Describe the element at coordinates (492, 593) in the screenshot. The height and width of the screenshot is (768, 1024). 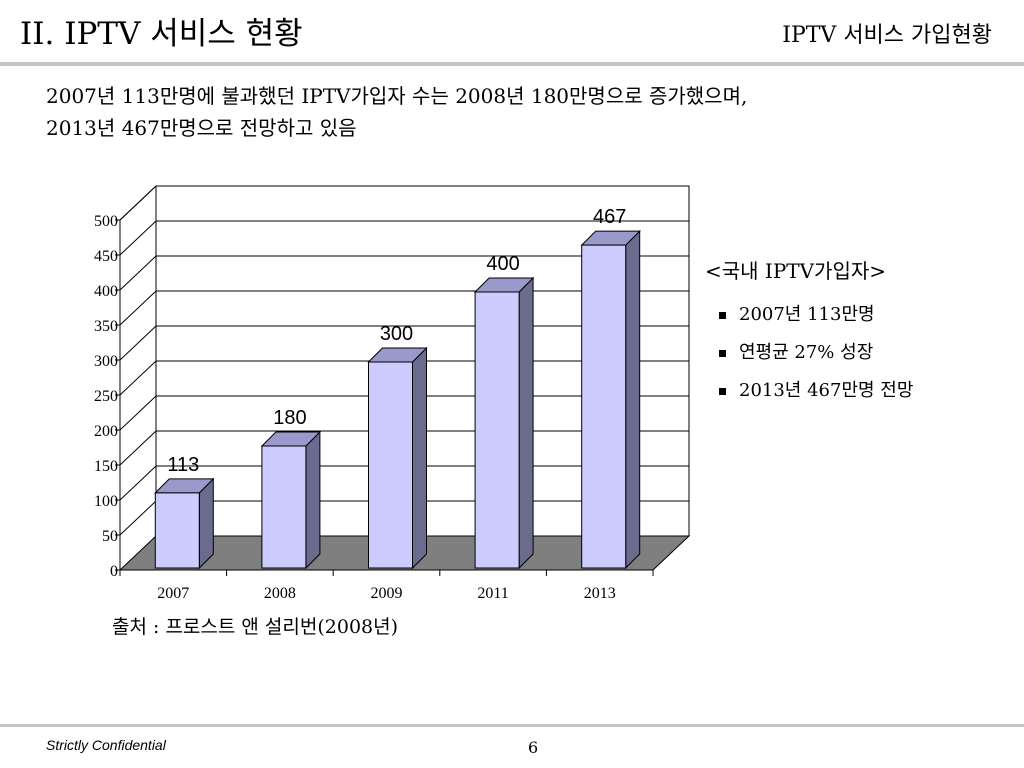
I see `x-tick-label-2011: 2011` at that location.